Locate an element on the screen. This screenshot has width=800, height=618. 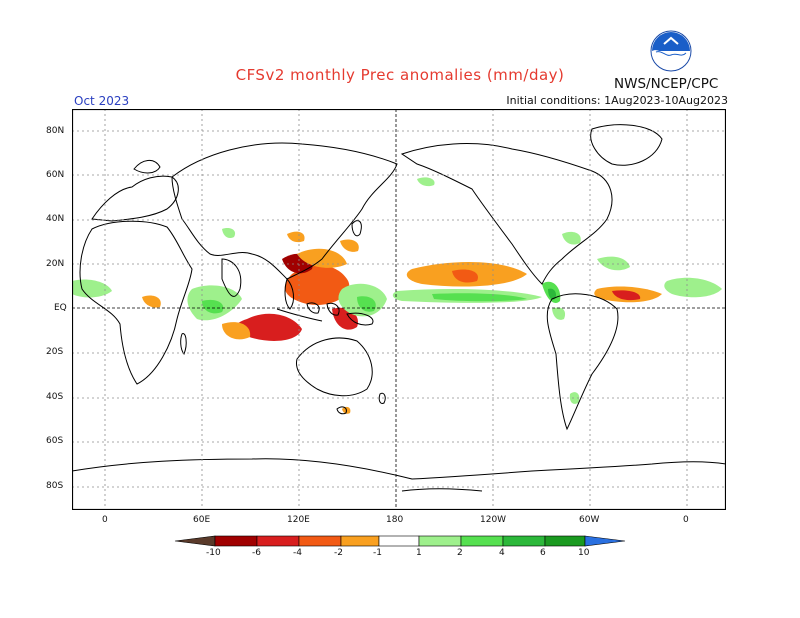
colorbar-label-6: 6 is located at coordinates (543, 553).